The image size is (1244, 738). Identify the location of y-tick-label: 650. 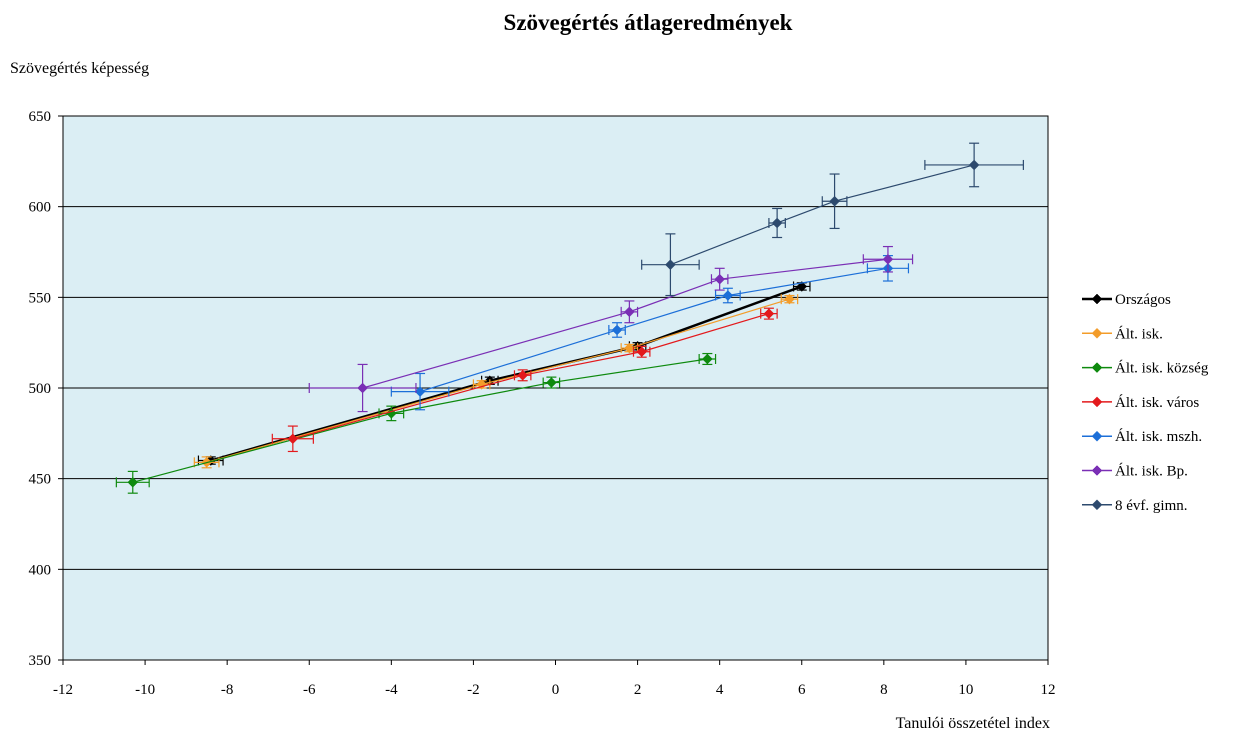
(40, 117).